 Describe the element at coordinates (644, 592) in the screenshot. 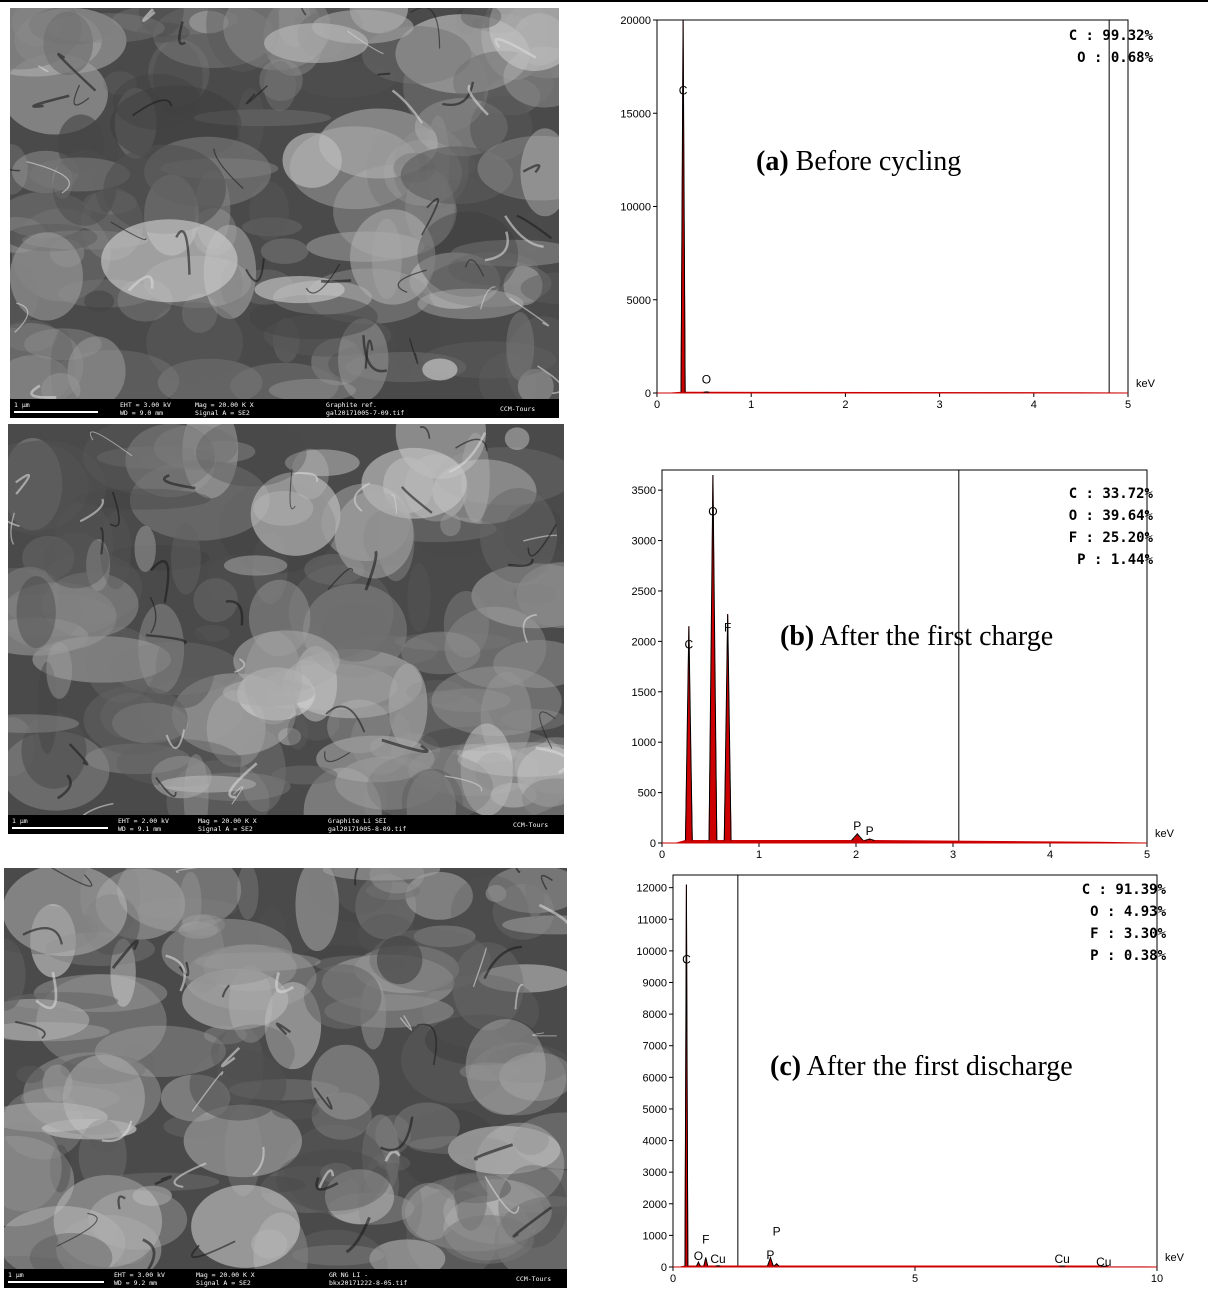

I see `y-tick-label: 2500` at that location.